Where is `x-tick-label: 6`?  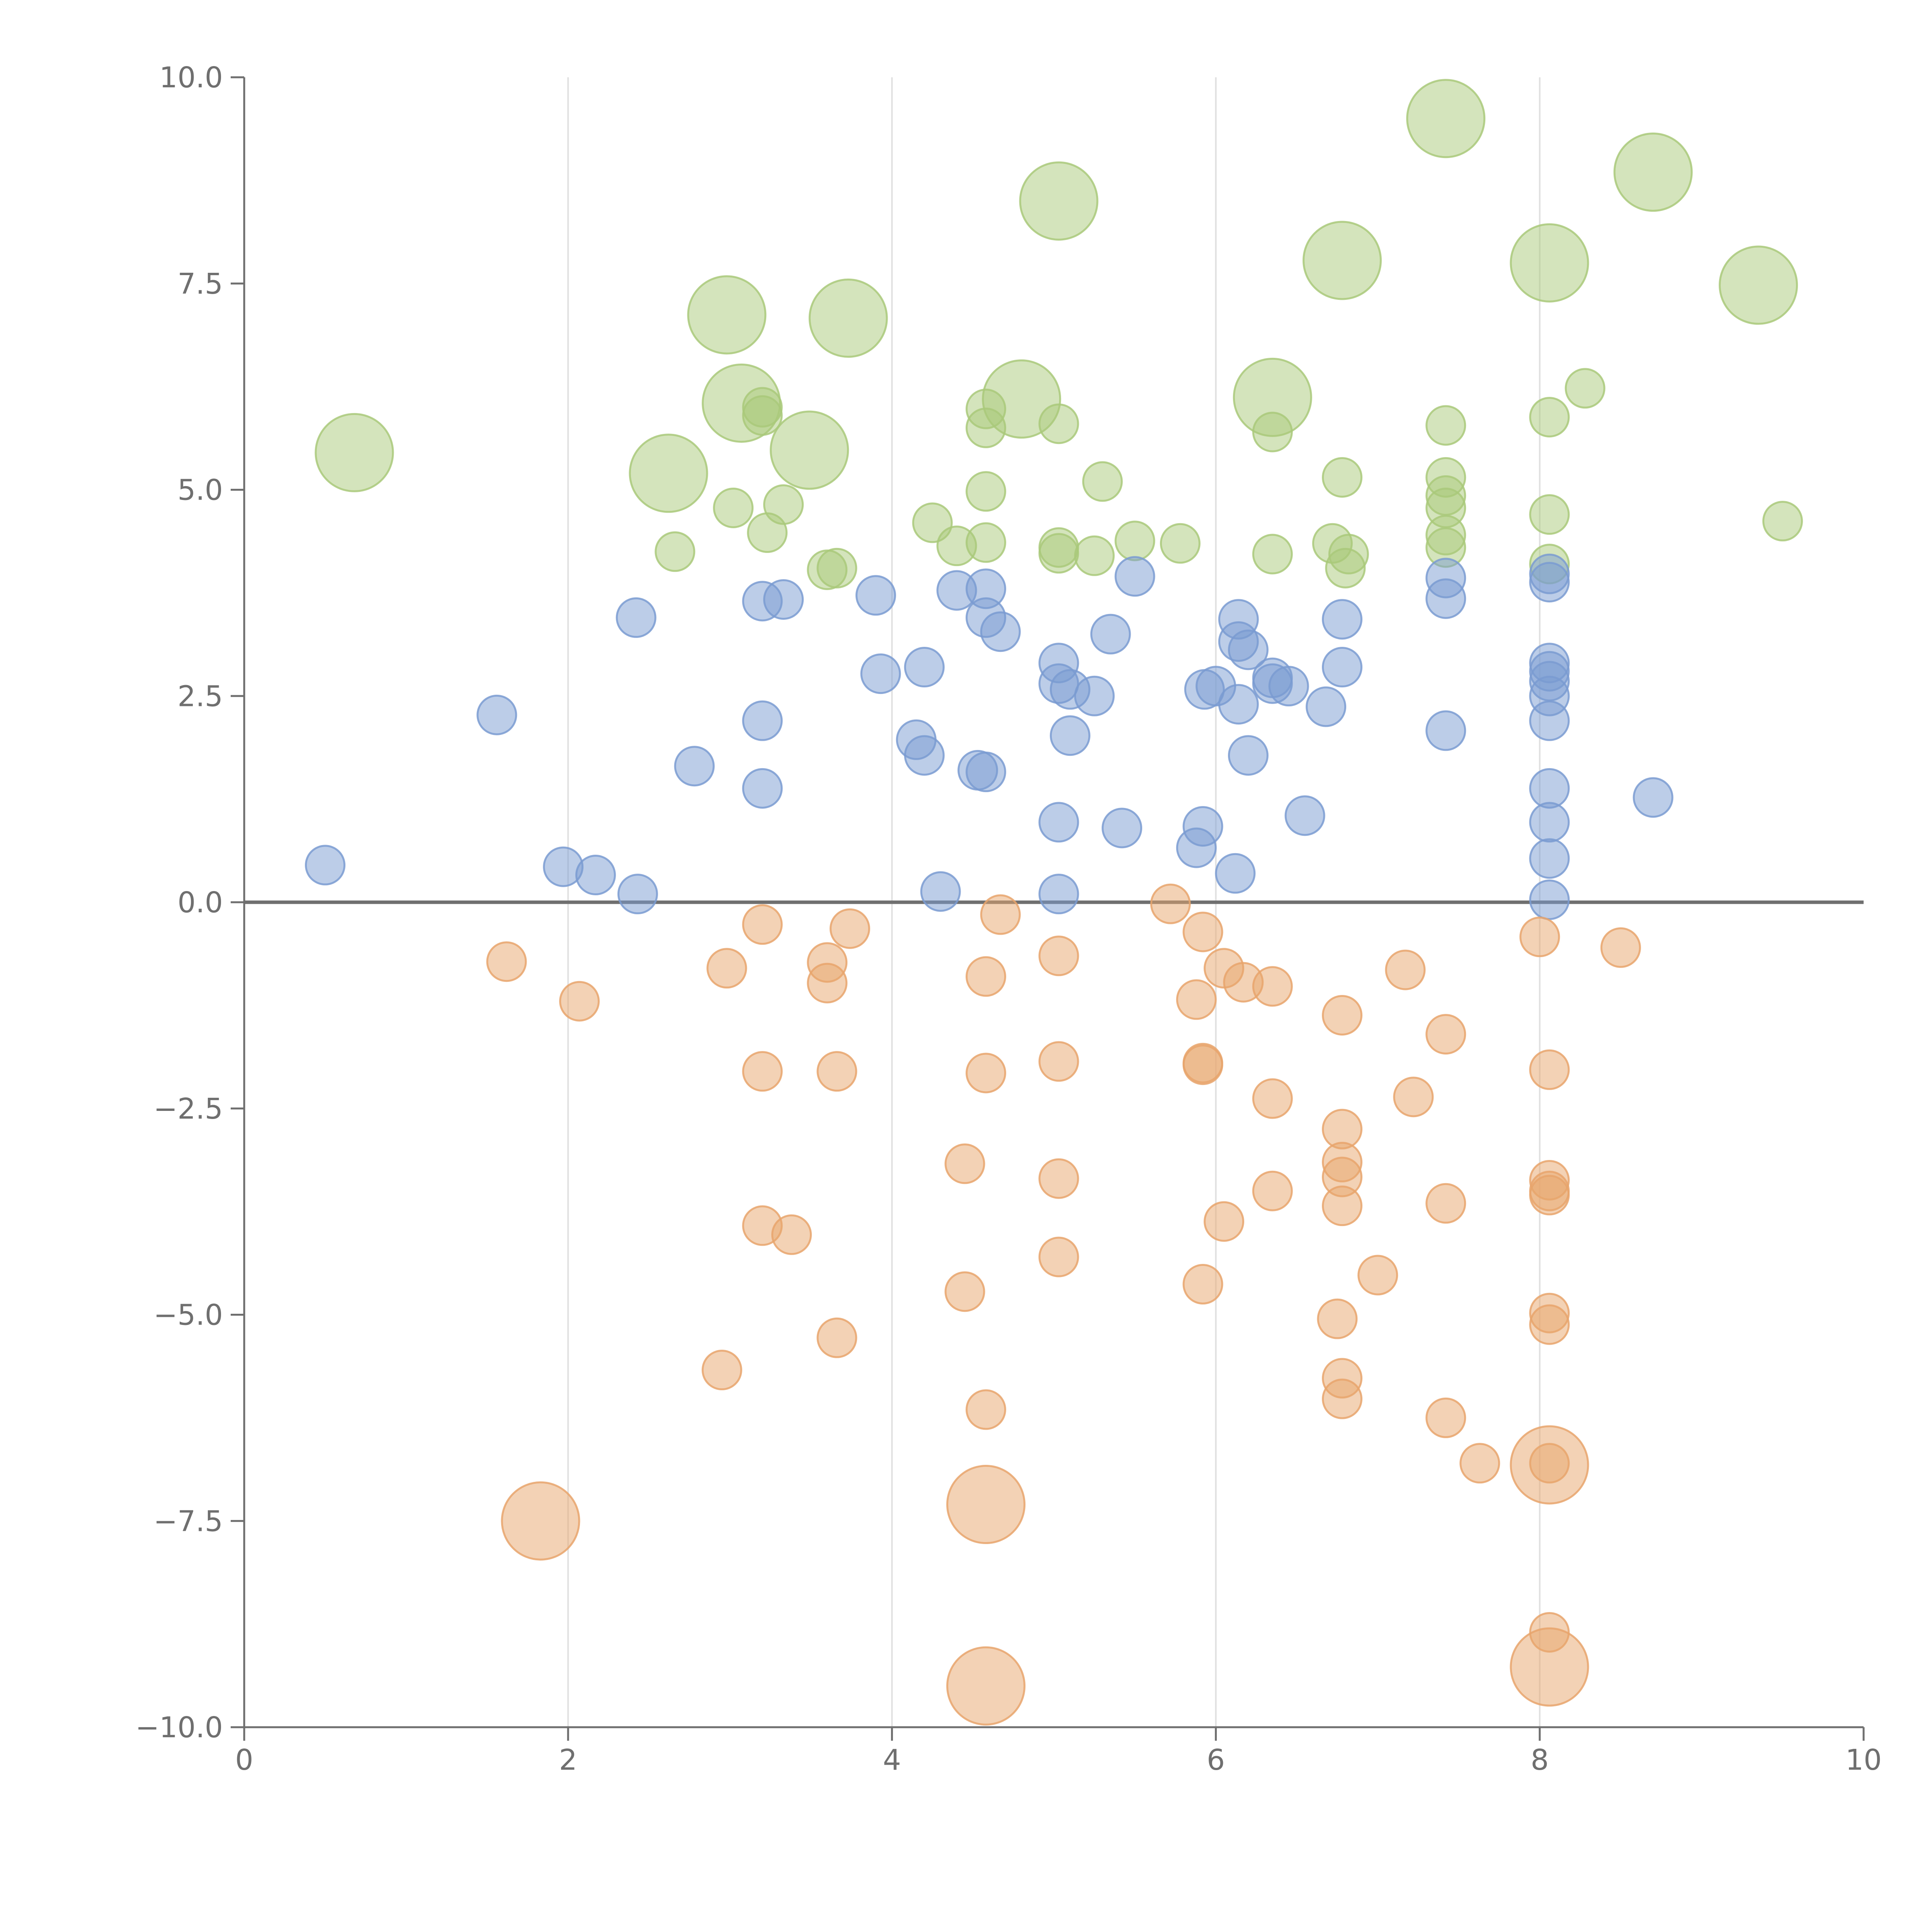 x-tick-label: 6 is located at coordinates (1216, 1760).